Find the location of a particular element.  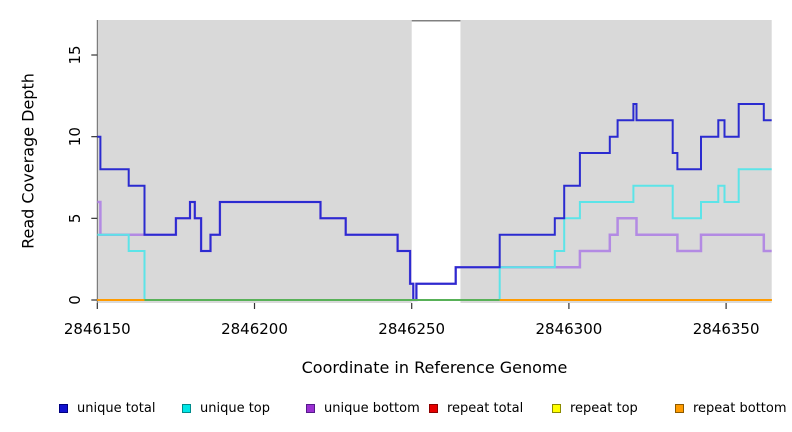

legend-swatch-repeat-bottom is located at coordinates (679, 408).